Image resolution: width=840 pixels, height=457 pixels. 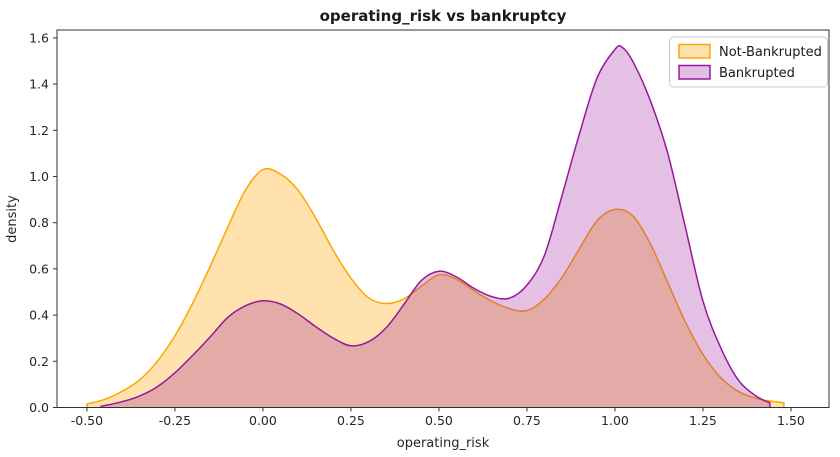 I want to click on legend-label-bankrupted: Bankrupted, so click(x=757, y=73).